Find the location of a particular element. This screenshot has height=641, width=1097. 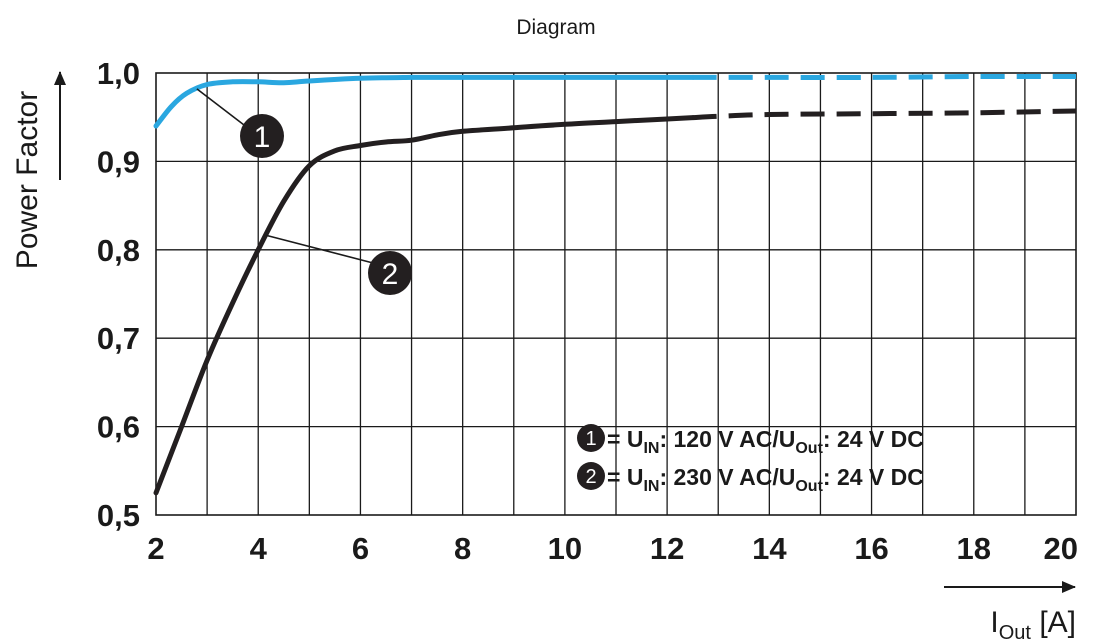

legend-item-1: 1 = UIN: 120 V AC/UOut: 24 V DC is located at coordinates (750, 440).